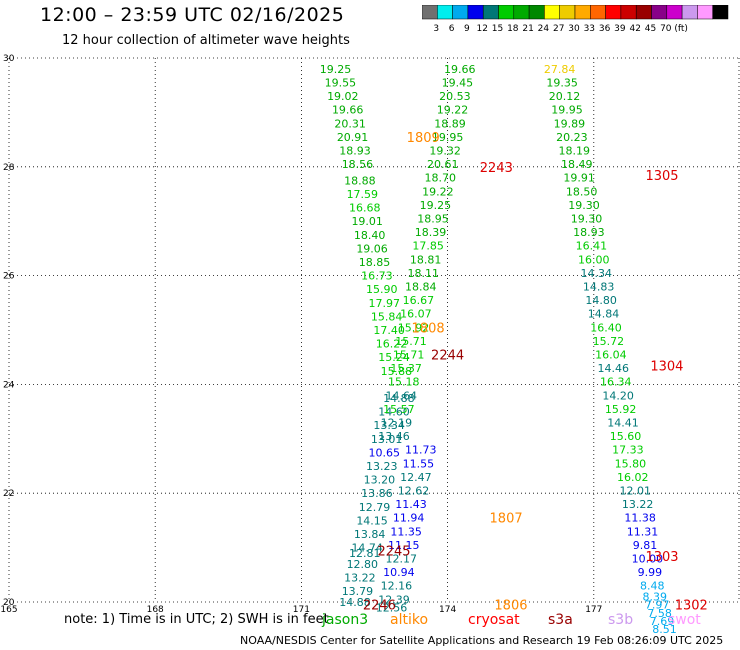  Describe the element at coordinates (406, 368) in the screenshot. I see `swh-value-label: 15.37` at that location.